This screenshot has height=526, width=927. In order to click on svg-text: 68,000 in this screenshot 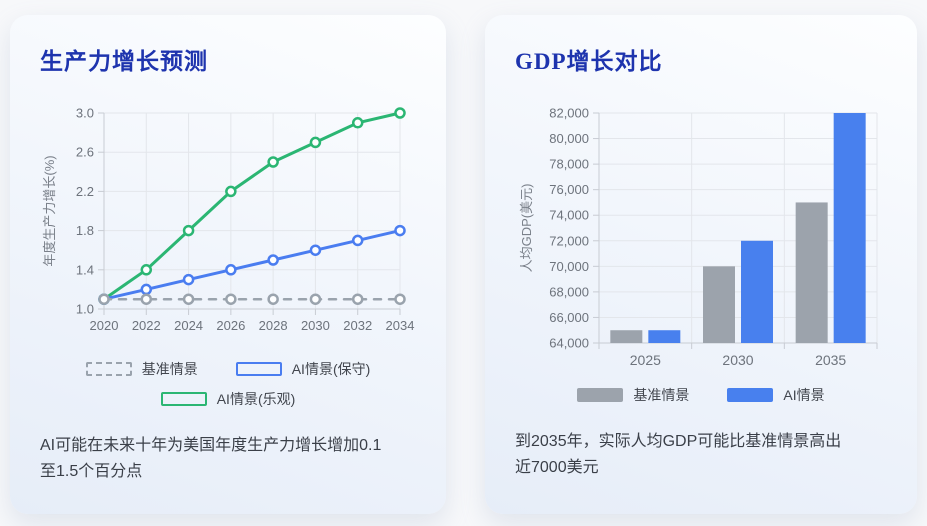, I will do `click(569, 291)`.